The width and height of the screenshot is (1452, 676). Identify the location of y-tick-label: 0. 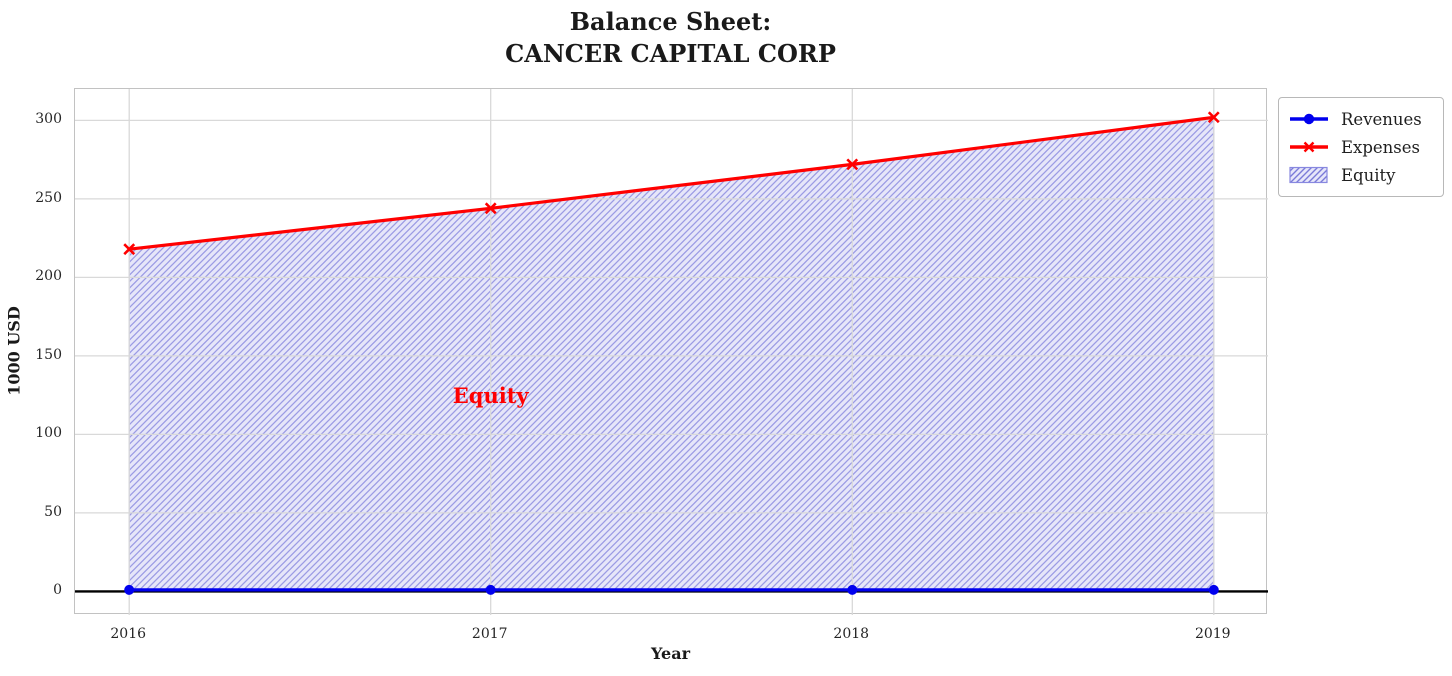
(57, 590).